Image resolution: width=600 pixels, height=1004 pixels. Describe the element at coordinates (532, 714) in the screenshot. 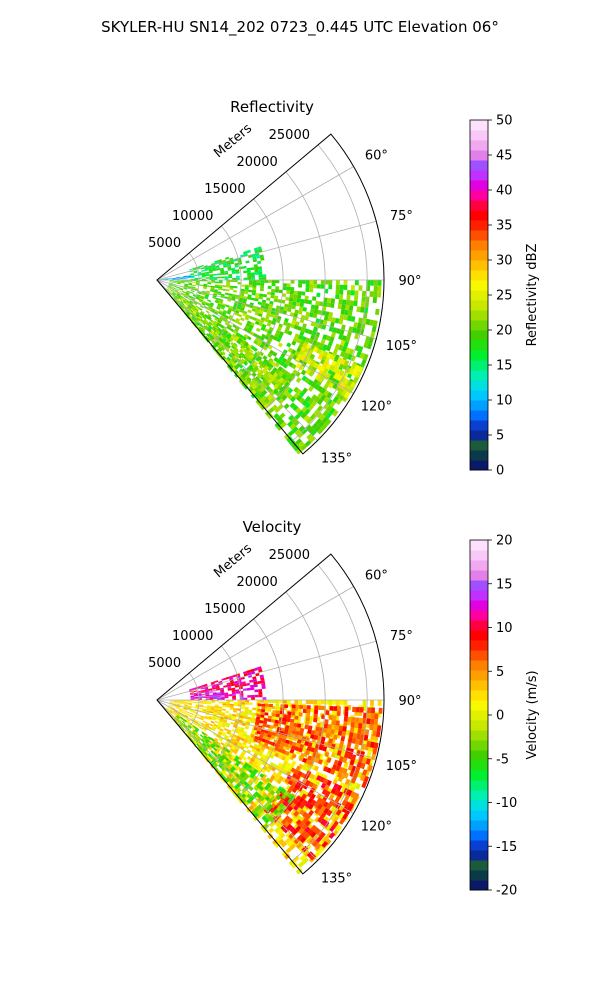

I see `colorbar-label: Velocity (m/s)` at that location.